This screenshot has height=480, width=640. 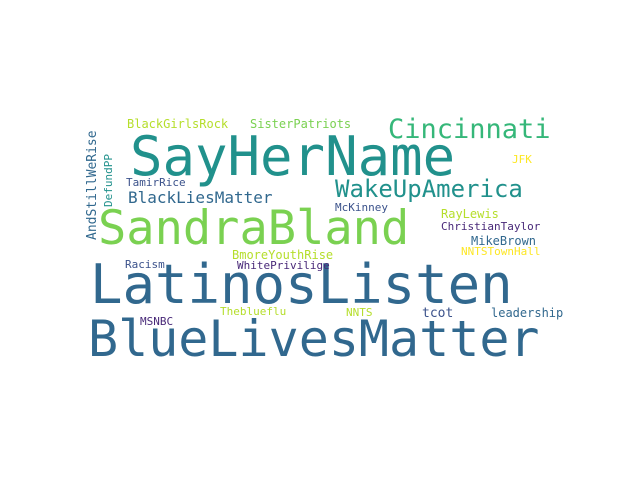 What do you see at coordinates (283, 265) in the screenshot?
I see `word-whiteprivilige: WhitePrivilige` at bounding box center [283, 265].